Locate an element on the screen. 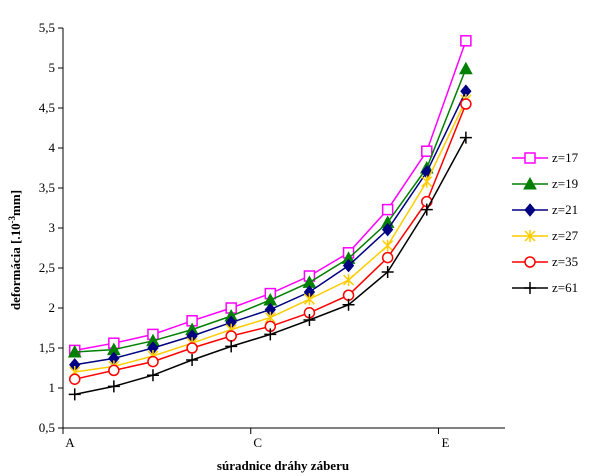 This screenshot has height=476, width=600. y-axis-title-main: deformácia [.10 is located at coordinates (15, 266).